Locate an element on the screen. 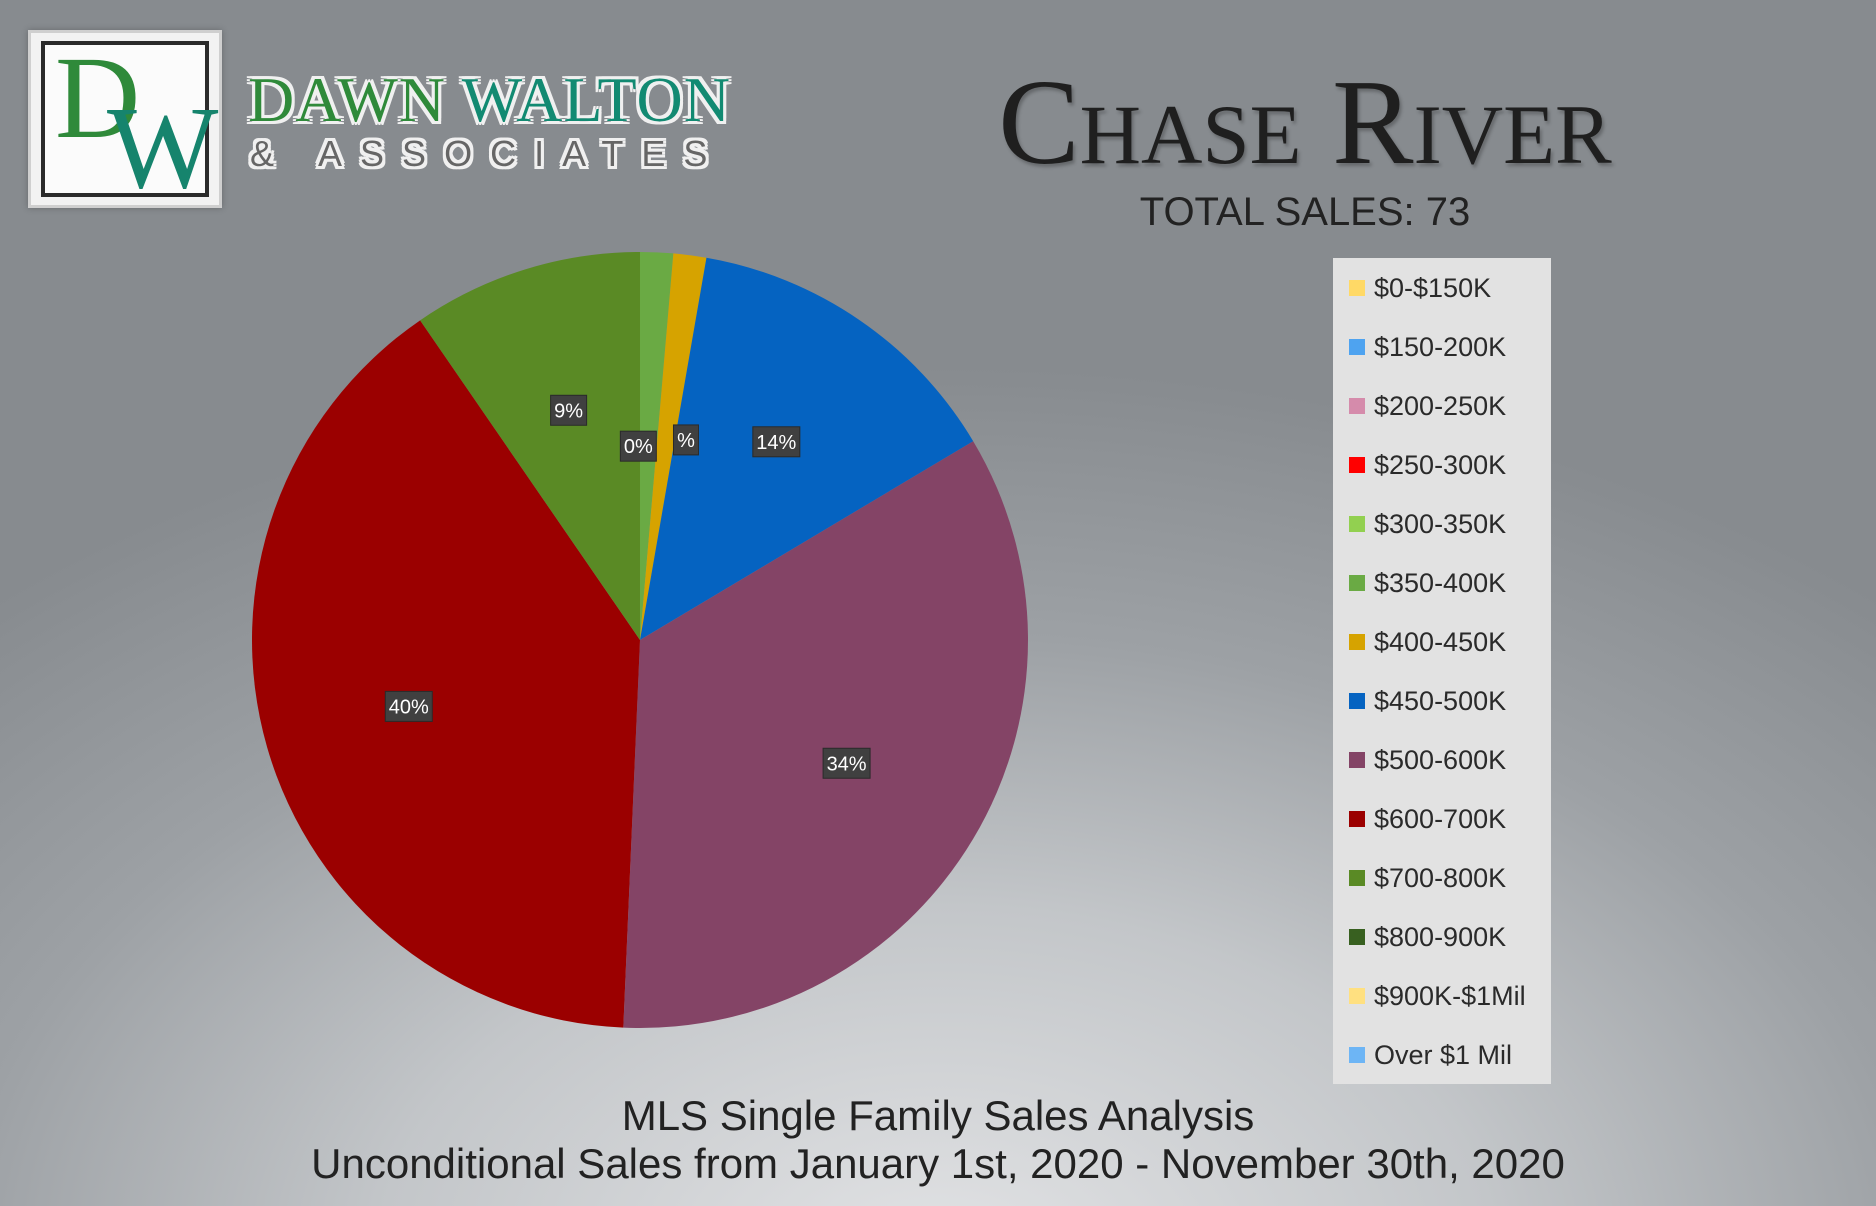 The image size is (1876, 1206). brand-name-last: WALTON is located at coordinates (596, 99).